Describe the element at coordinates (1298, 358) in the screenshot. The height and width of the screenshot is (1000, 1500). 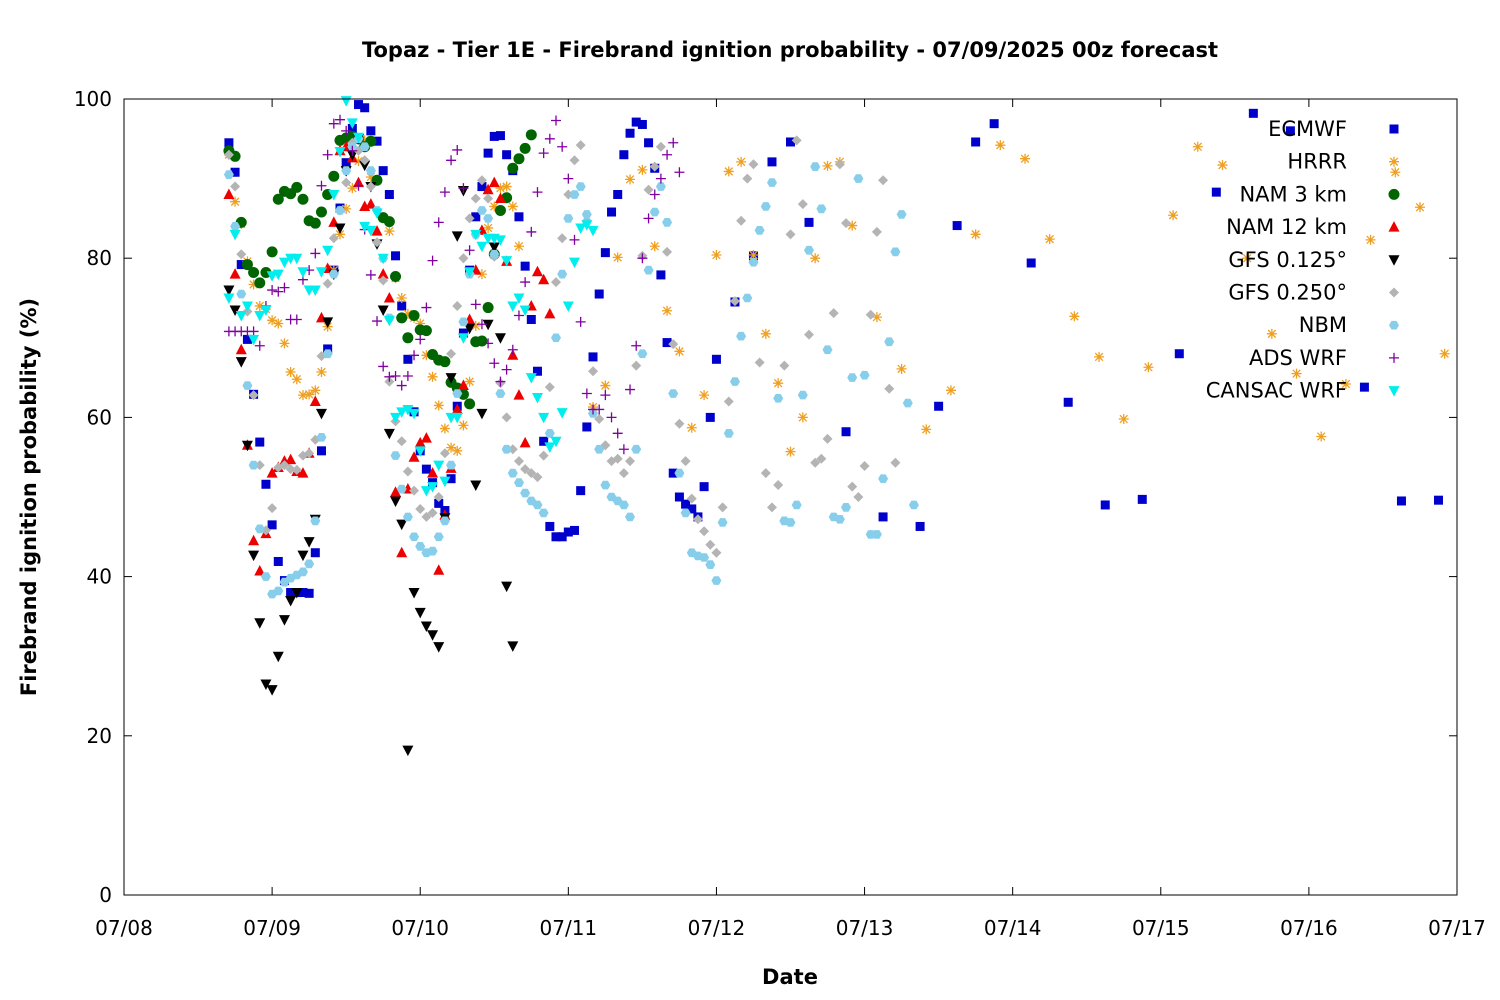
I see `legend-label: ADS WRF` at that location.